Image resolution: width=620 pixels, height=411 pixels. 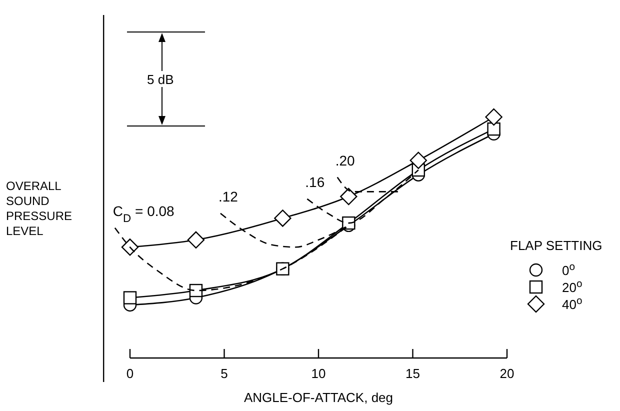 I want to click on x-axis-title: ANGLE-OF-ATTACK, deg, so click(x=319, y=397).